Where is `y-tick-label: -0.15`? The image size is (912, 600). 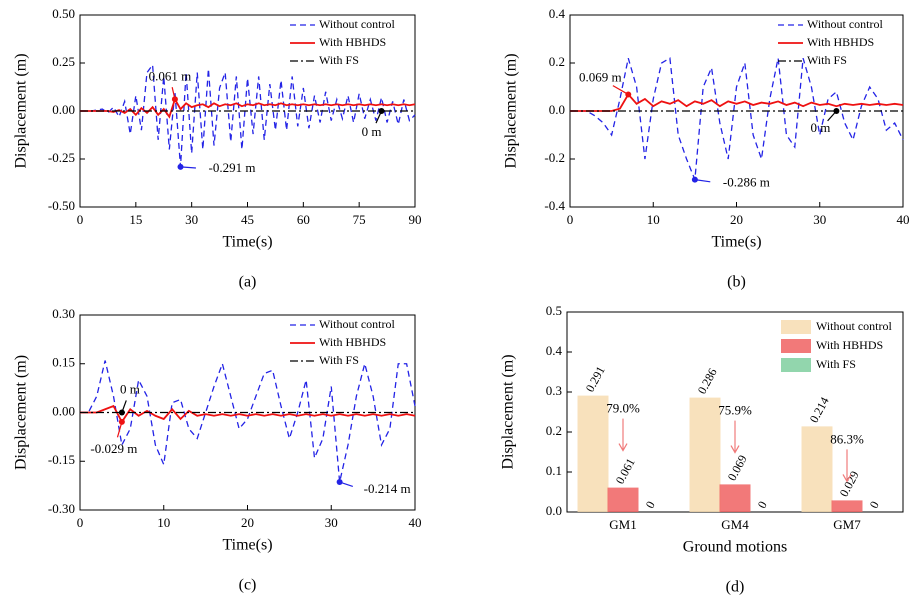 y-tick-label: -0.15 is located at coordinates (61, 459).